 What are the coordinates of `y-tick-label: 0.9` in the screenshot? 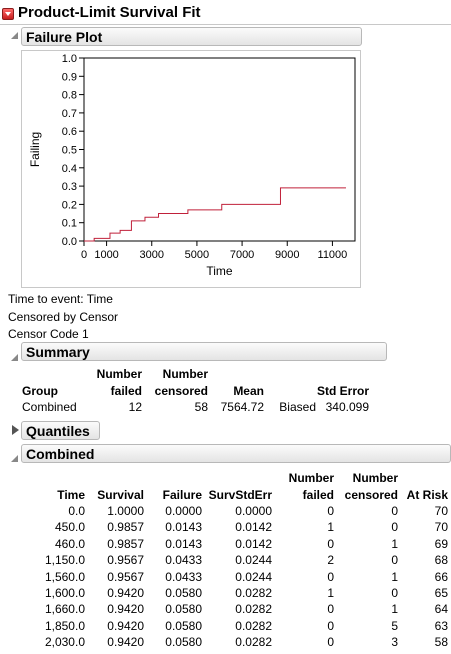 It's located at (69, 77).